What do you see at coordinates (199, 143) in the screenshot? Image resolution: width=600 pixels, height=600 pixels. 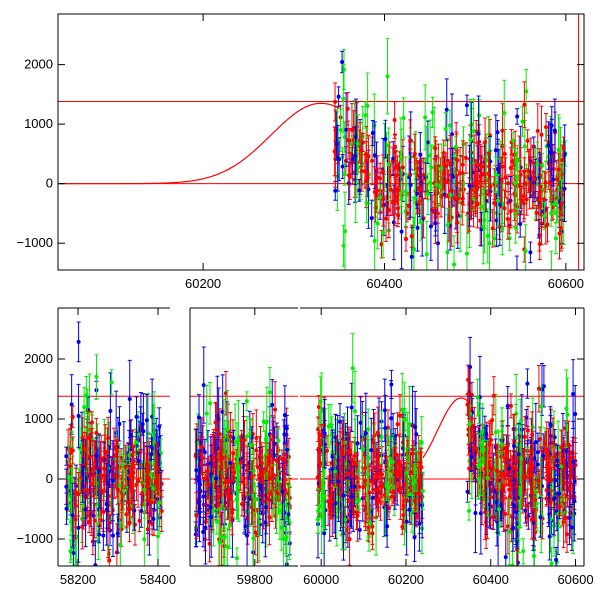 I see `top-model-curve` at bounding box center [199, 143].